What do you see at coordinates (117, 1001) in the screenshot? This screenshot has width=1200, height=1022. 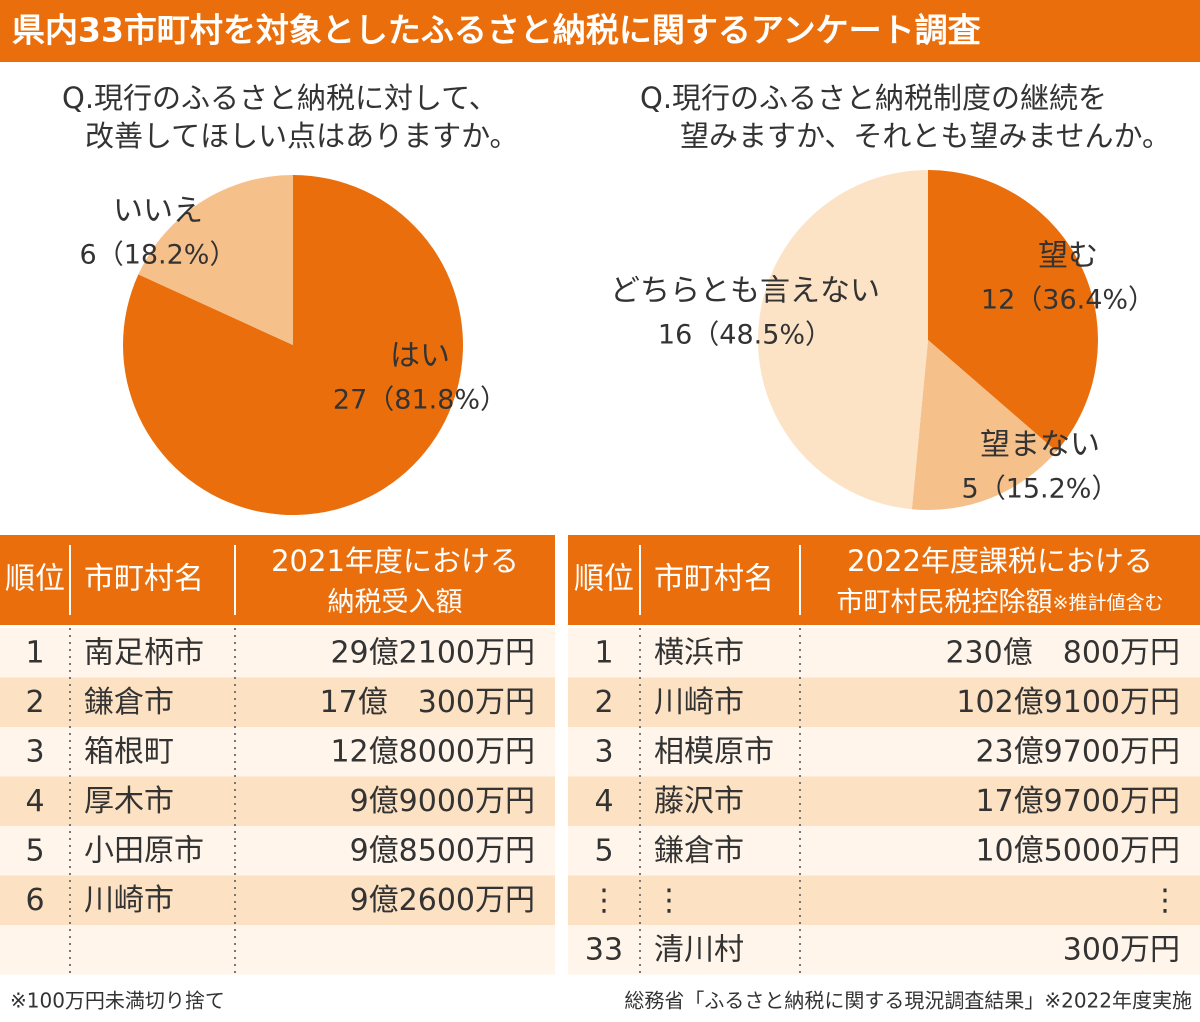 I see `footnote: ※100万円未満切り捨て` at bounding box center [117, 1001].